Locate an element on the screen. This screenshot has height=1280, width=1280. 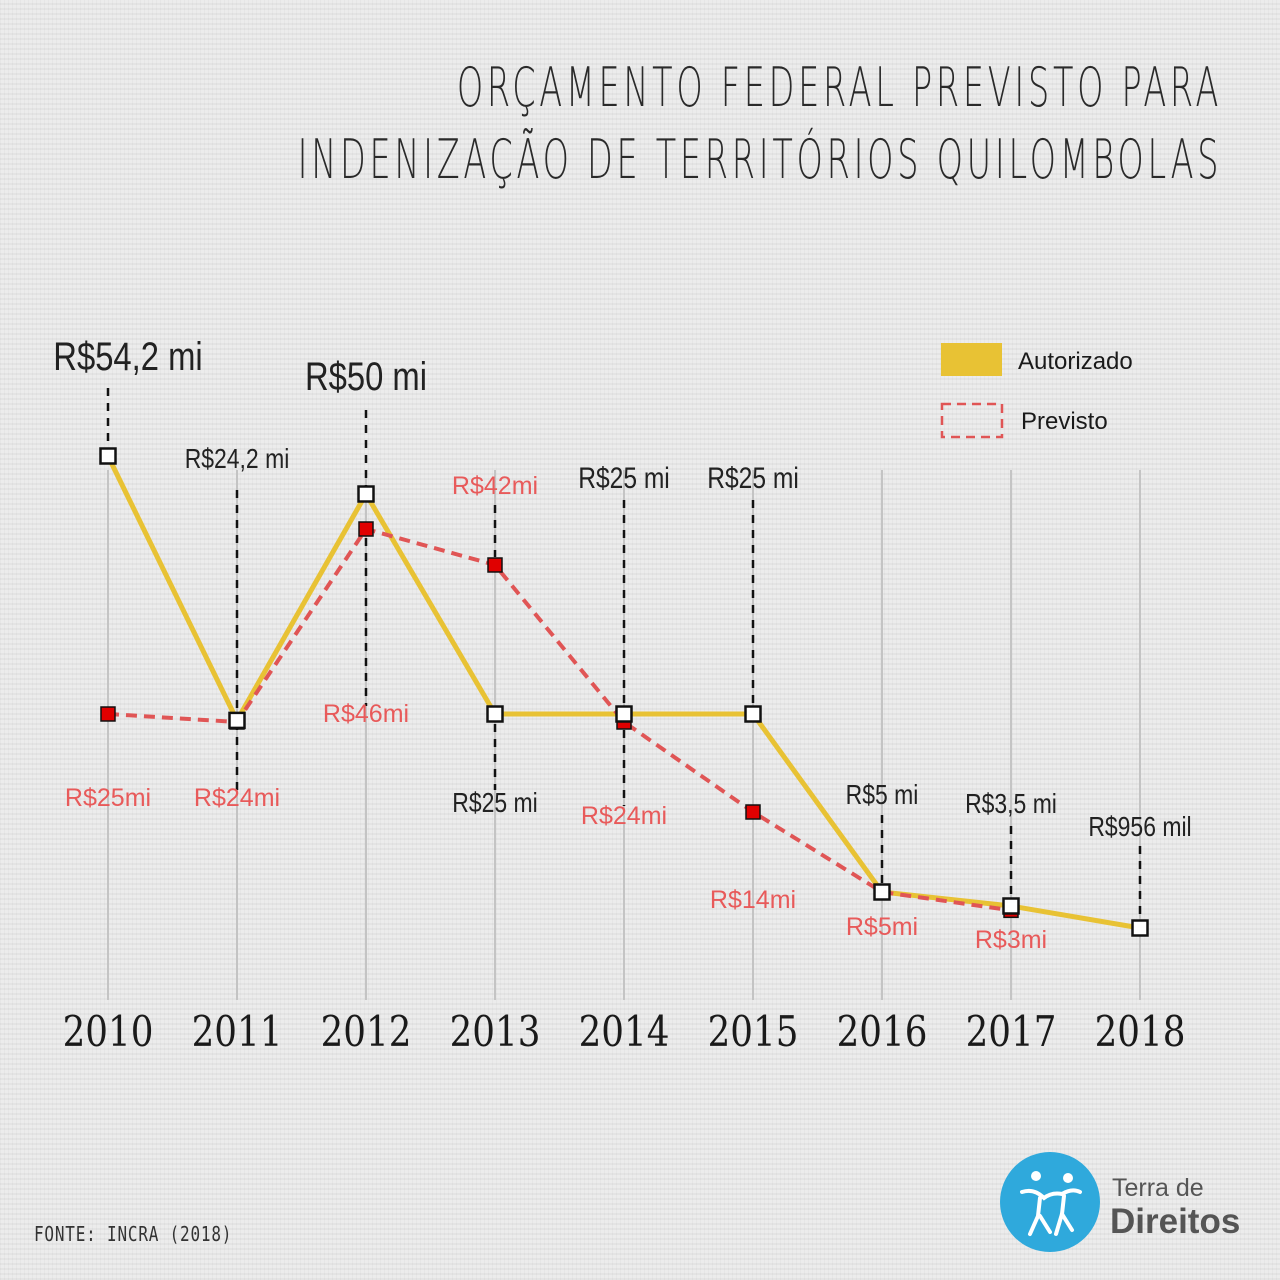
legend-swatch-previsto is located at coordinates (972, 420).